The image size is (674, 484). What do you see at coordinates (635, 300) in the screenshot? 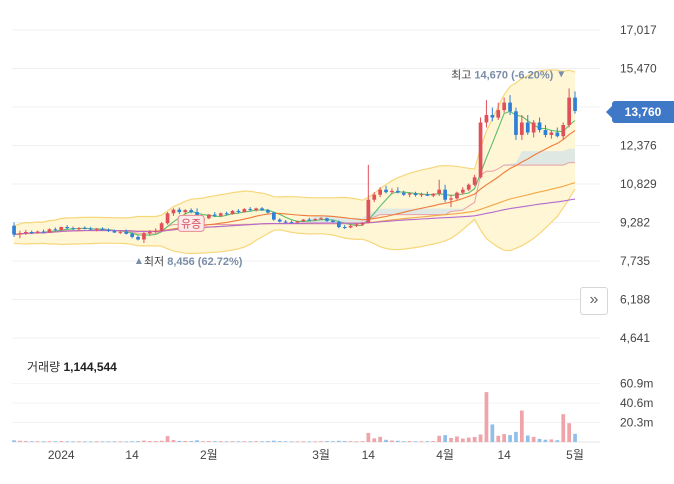
I see `price-tick-label: 6,188` at bounding box center [635, 300].